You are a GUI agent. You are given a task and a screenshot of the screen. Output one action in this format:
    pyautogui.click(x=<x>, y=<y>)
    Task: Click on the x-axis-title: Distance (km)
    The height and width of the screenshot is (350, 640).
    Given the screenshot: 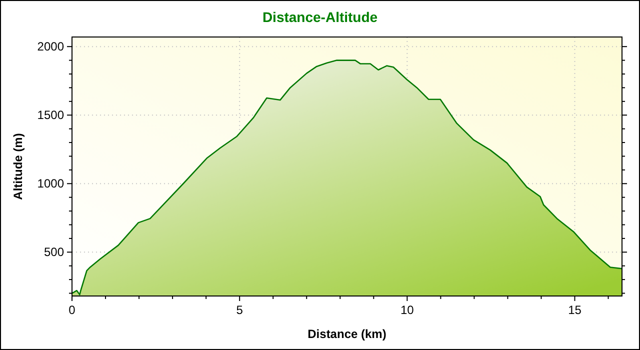 What is the action you would take?
    pyautogui.click(x=347, y=334)
    